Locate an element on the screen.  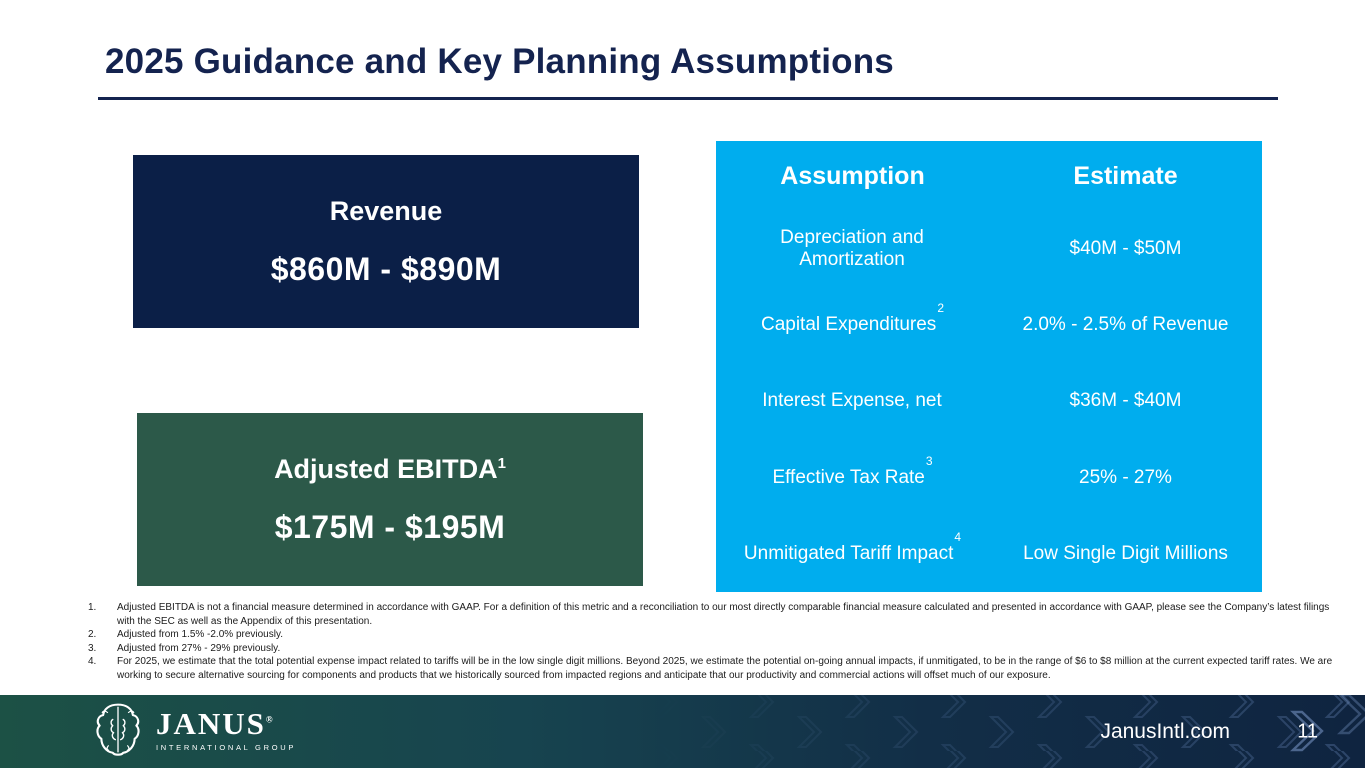
ebitda-label: Adjusted EBITDA1 is located at coordinates (390, 469).